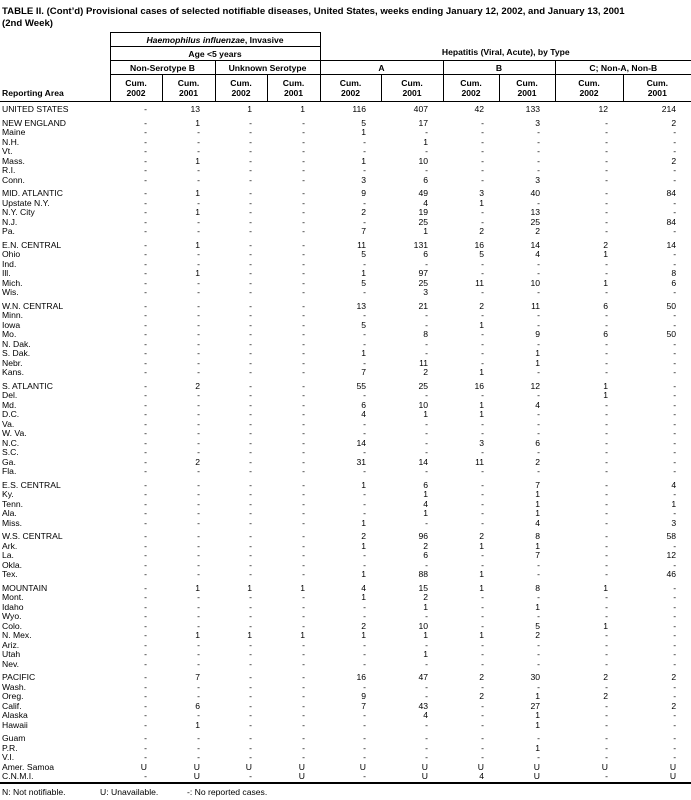 Image resolution: width=691 pixels, height=800 pixels. What do you see at coordinates (227, 791) in the screenshot?
I see `footnote-no-reported-cases: -: No reported cases.` at bounding box center [227, 791].